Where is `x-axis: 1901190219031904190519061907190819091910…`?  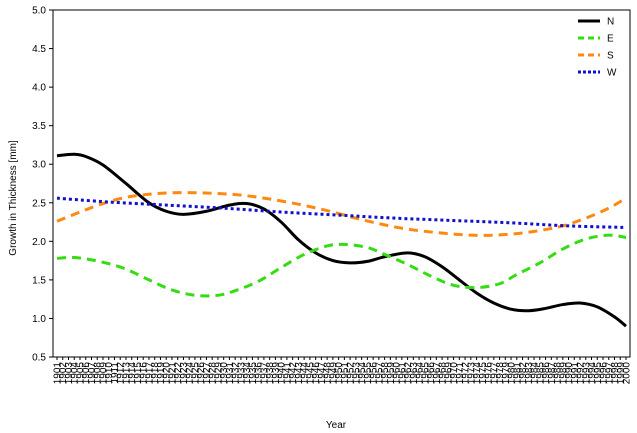
x-axis: 1901190219031904190519061907190819091910… is located at coordinates (343, 370).